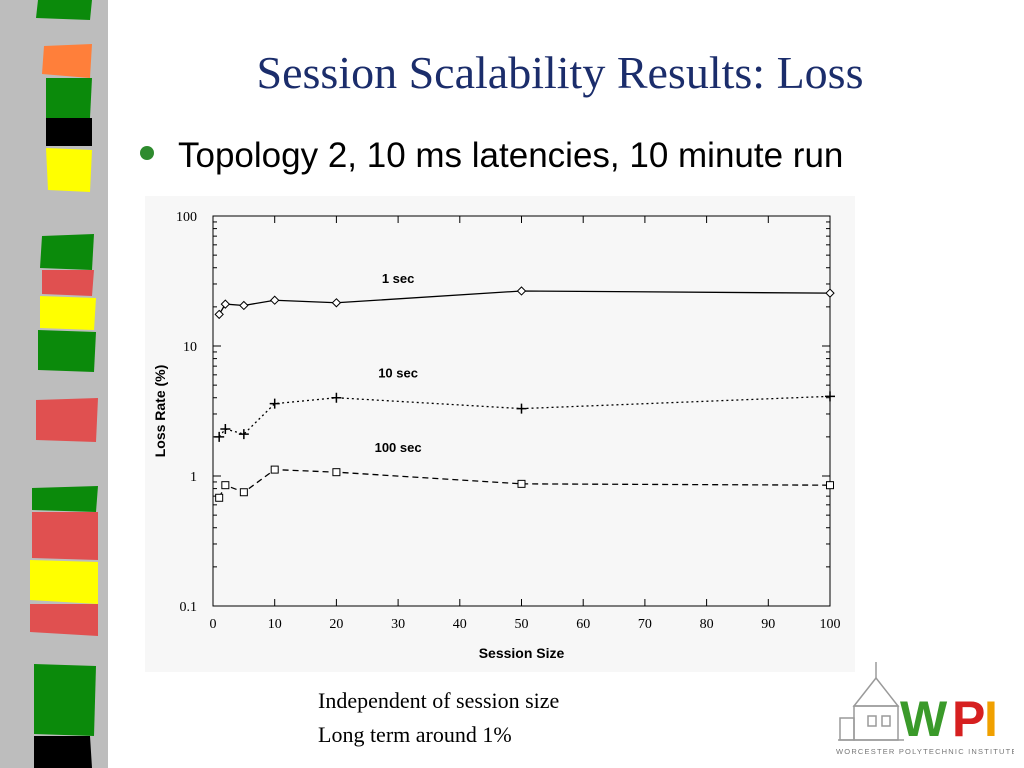 The width and height of the screenshot is (1024, 768). What do you see at coordinates (524, 416) in the screenshot?
I see `series-line-10-sec` at bounding box center [524, 416].